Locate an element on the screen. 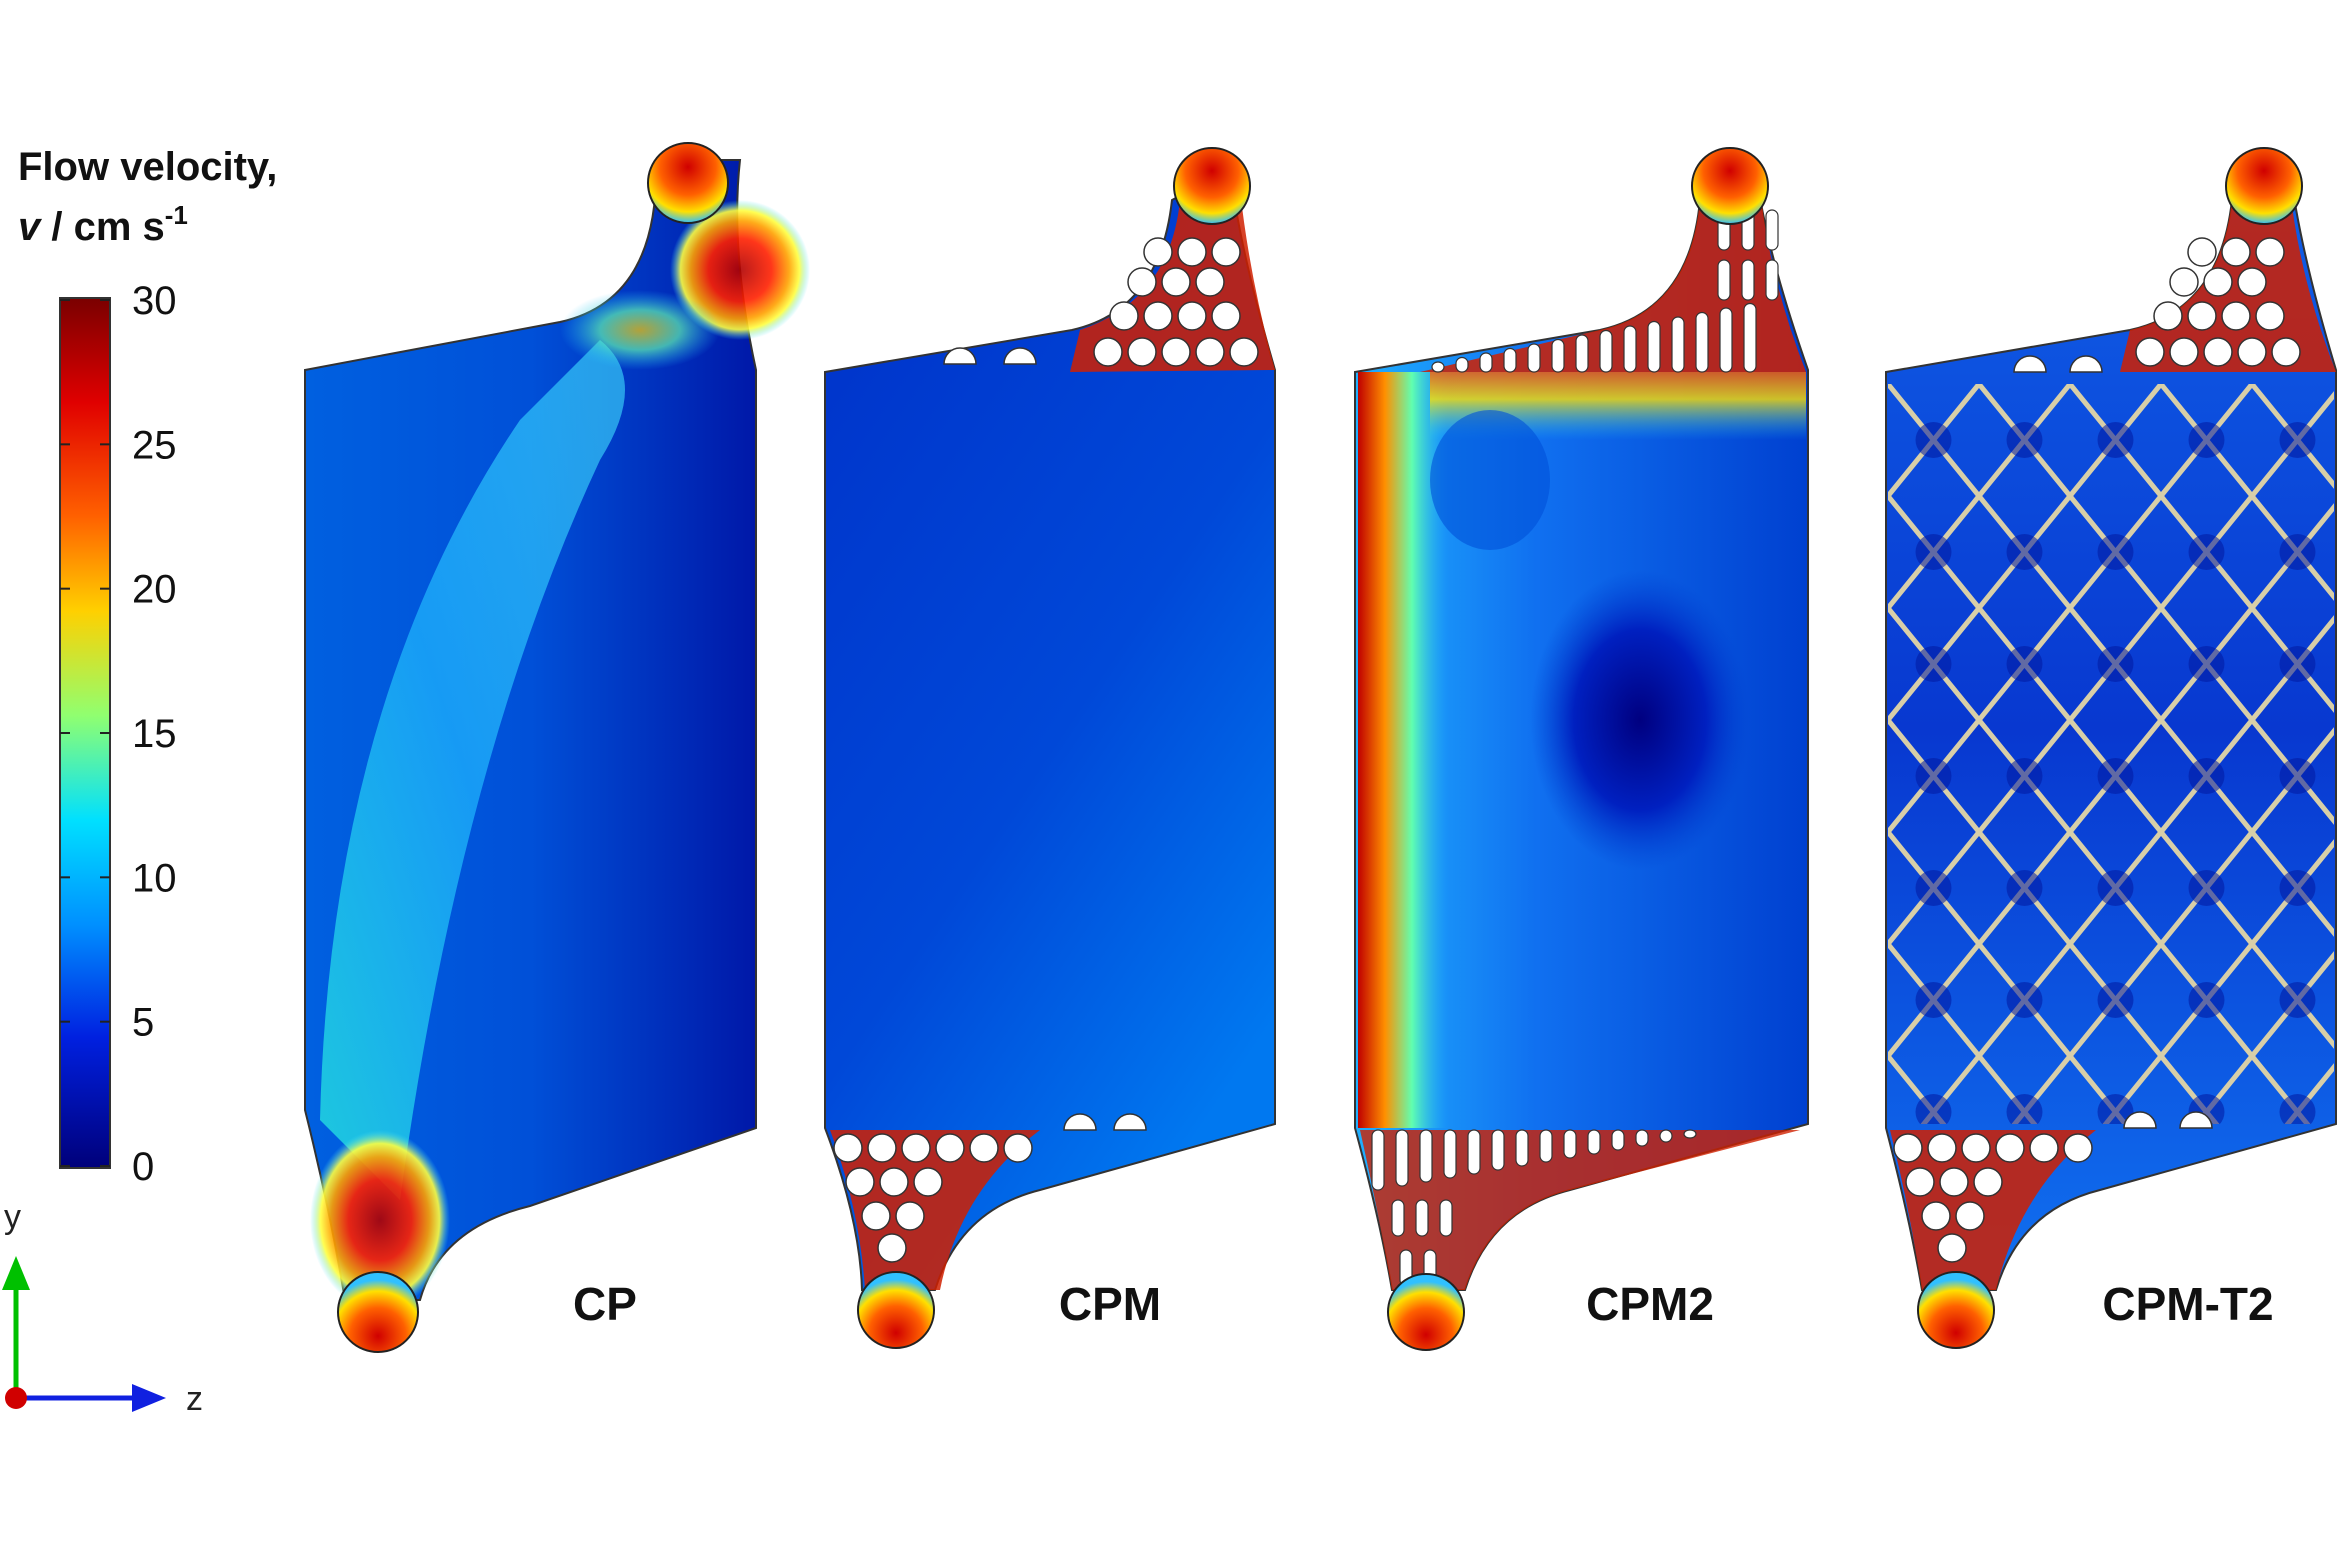  panel-cpm: CPM is located at coordinates (1050, 748).